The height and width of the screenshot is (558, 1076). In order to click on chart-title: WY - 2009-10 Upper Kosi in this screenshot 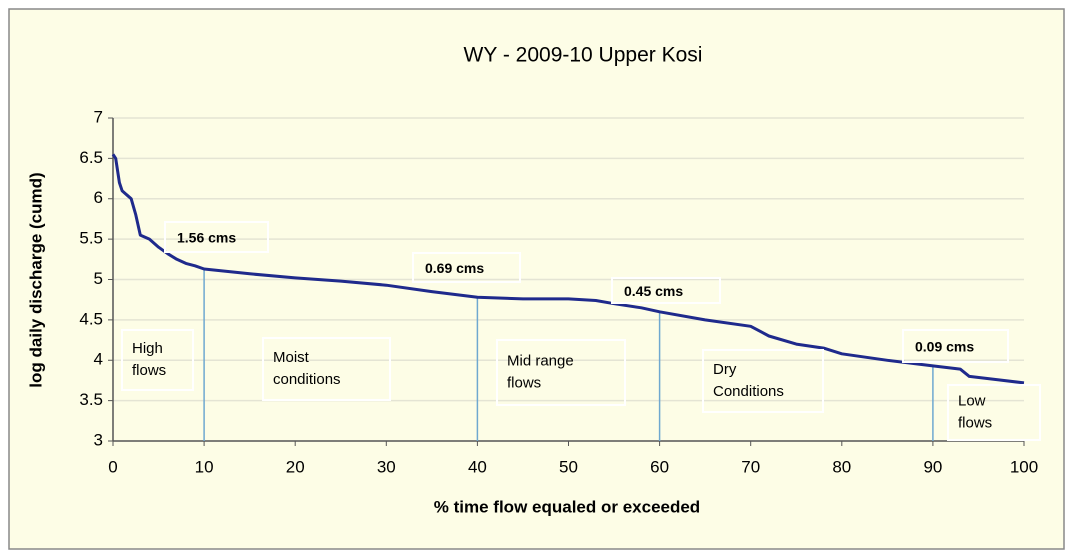, I will do `click(583, 55)`.